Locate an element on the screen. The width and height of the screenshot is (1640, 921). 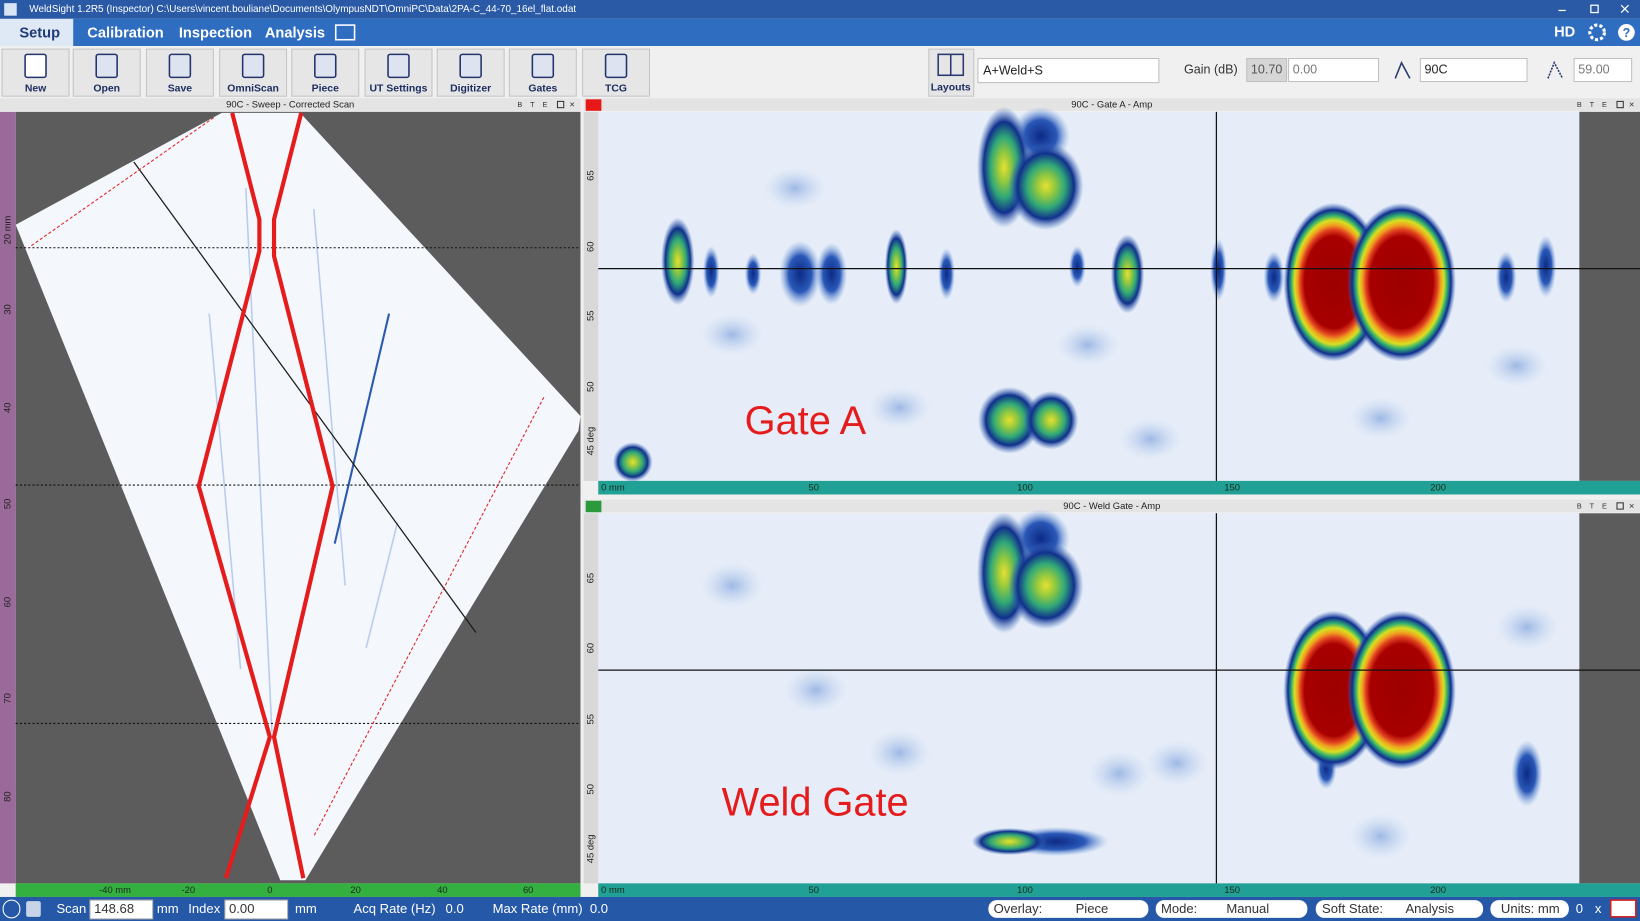
menu-tab: Inspection is located at coordinates (215, 33).